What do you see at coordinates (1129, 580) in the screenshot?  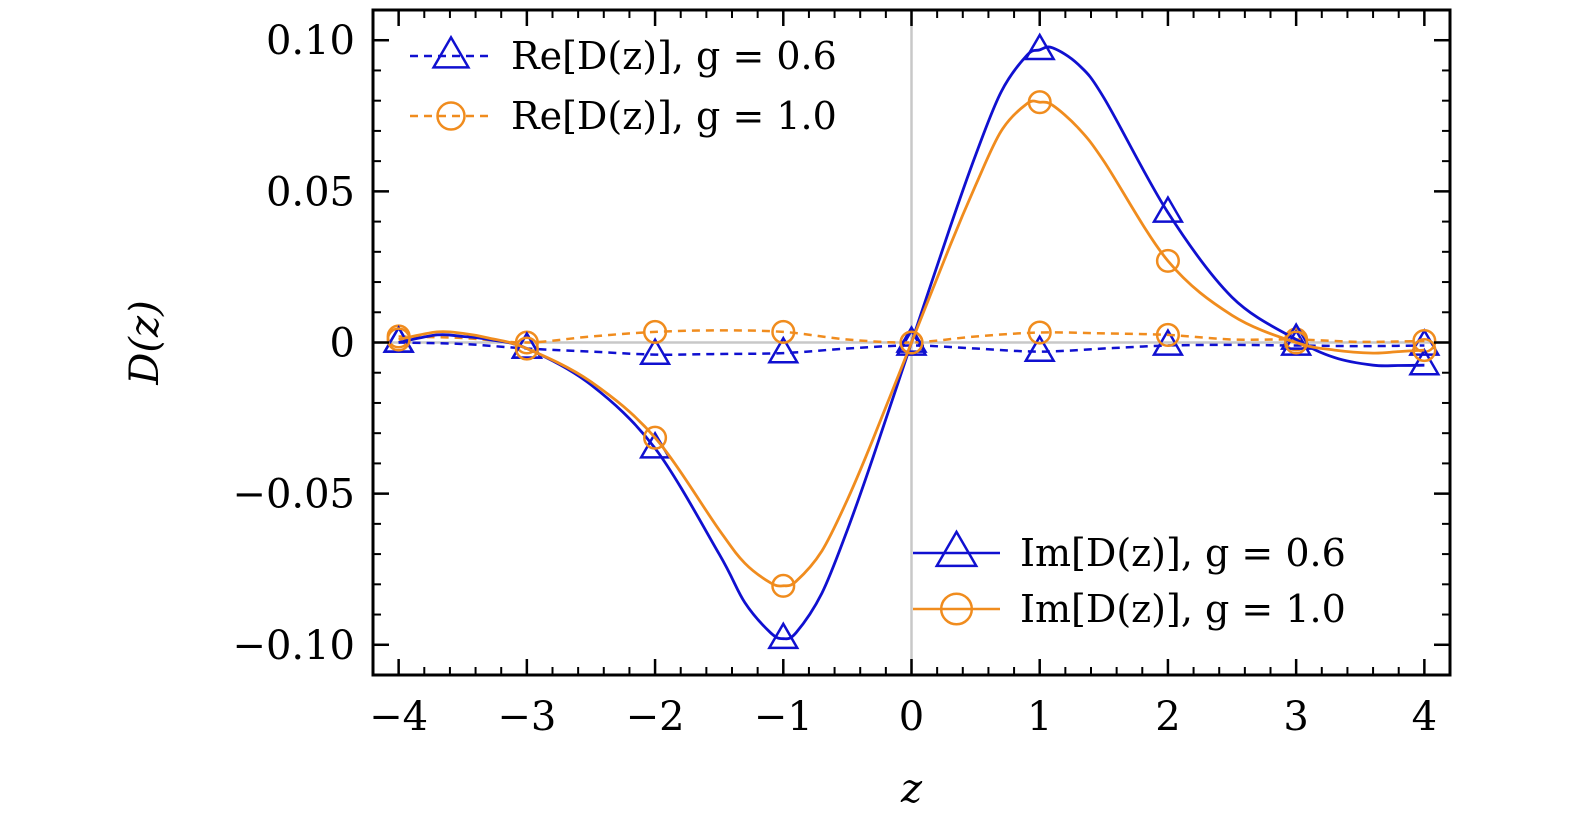 I see `legend-bottom-right: Im[D(z)], g = 0.6 Im[D(z)], g = 1.0` at bounding box center [1129, 580].